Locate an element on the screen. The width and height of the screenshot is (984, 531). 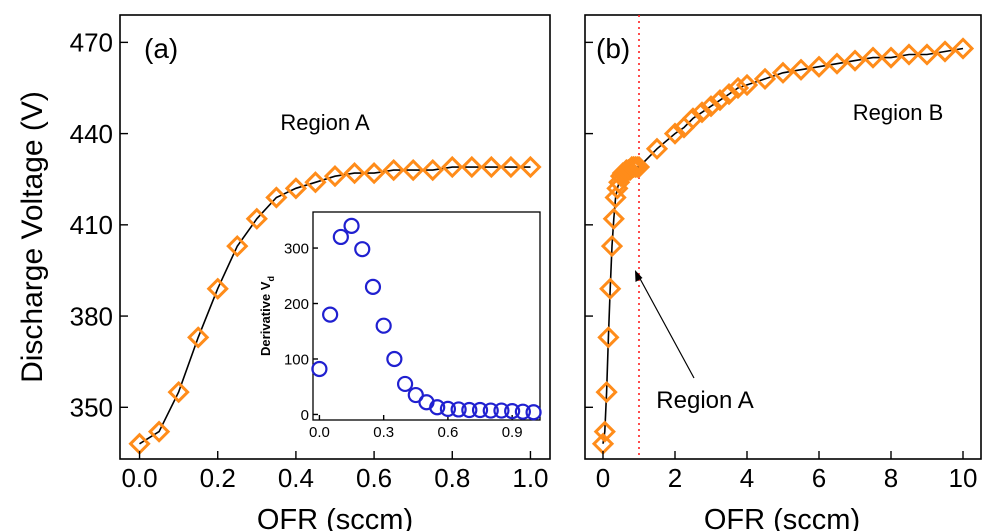
inset-x-tick-label: 0.0 is located at coordinates (319, 432).